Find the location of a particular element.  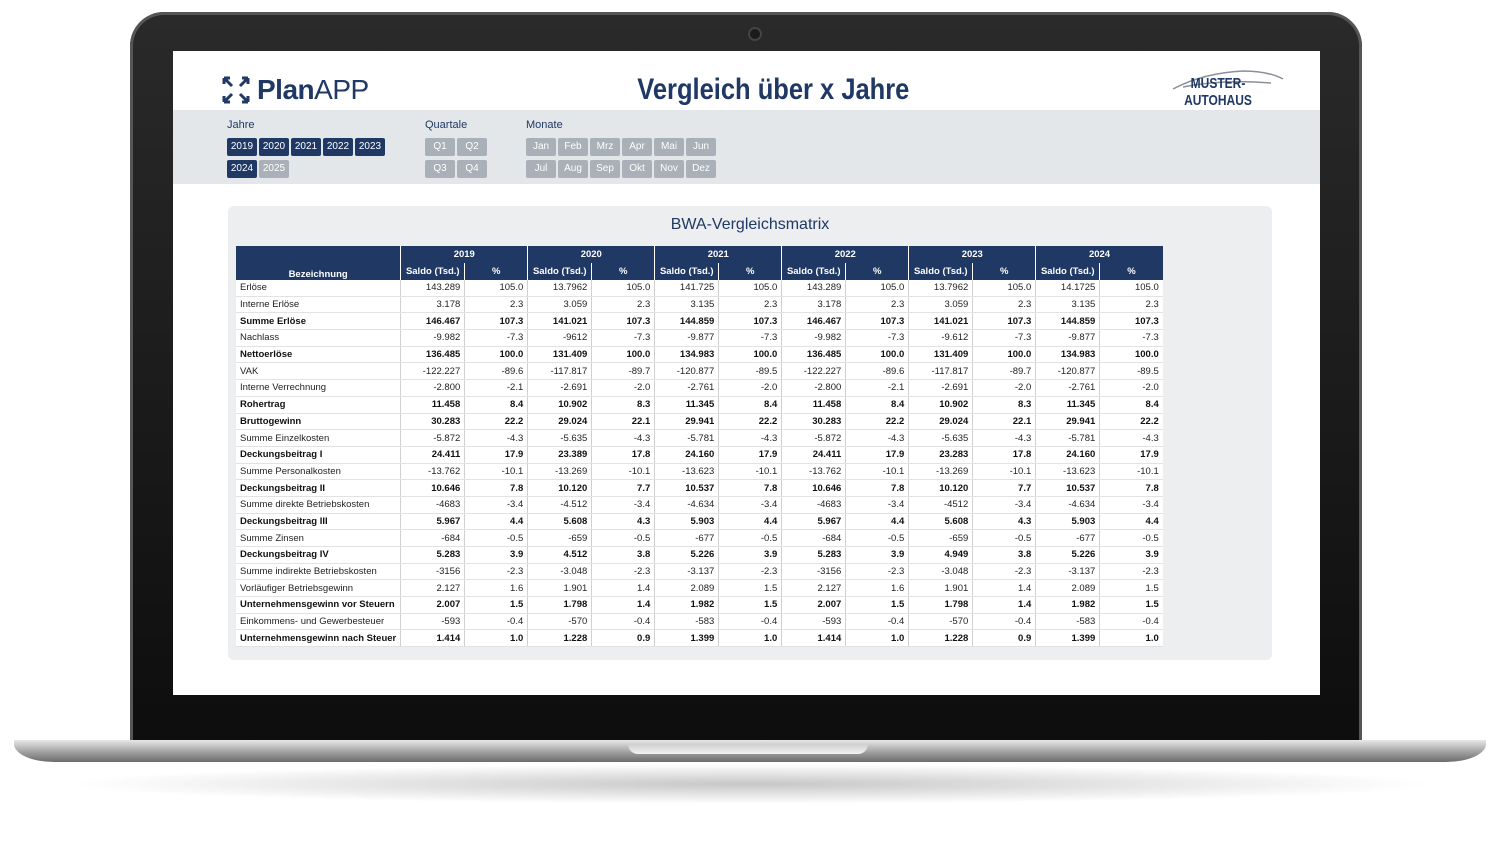

cell: 134.983 is located at coordinates (1067, 355).